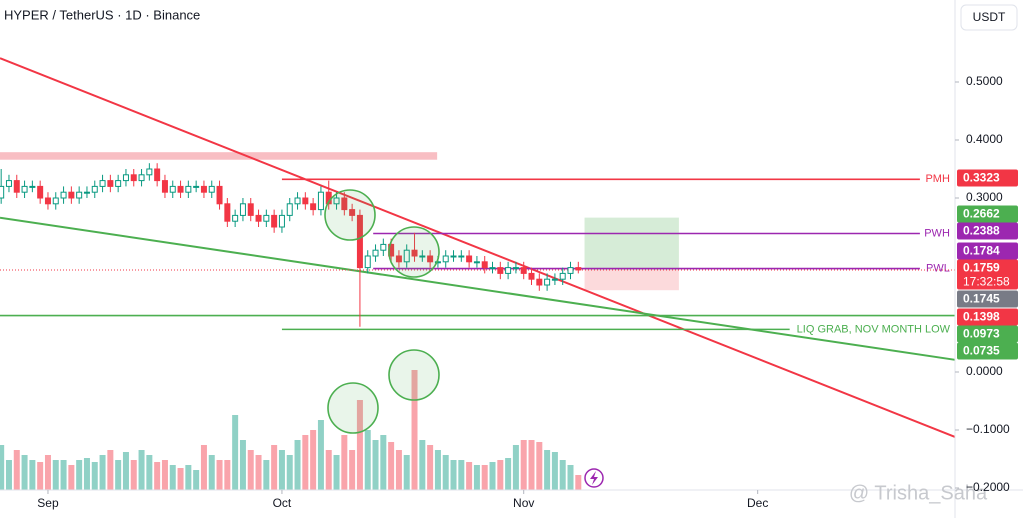 This screenshot has height=518, width=1023. I want to click on y-tick-label: 0.3000, so click(984, 197).